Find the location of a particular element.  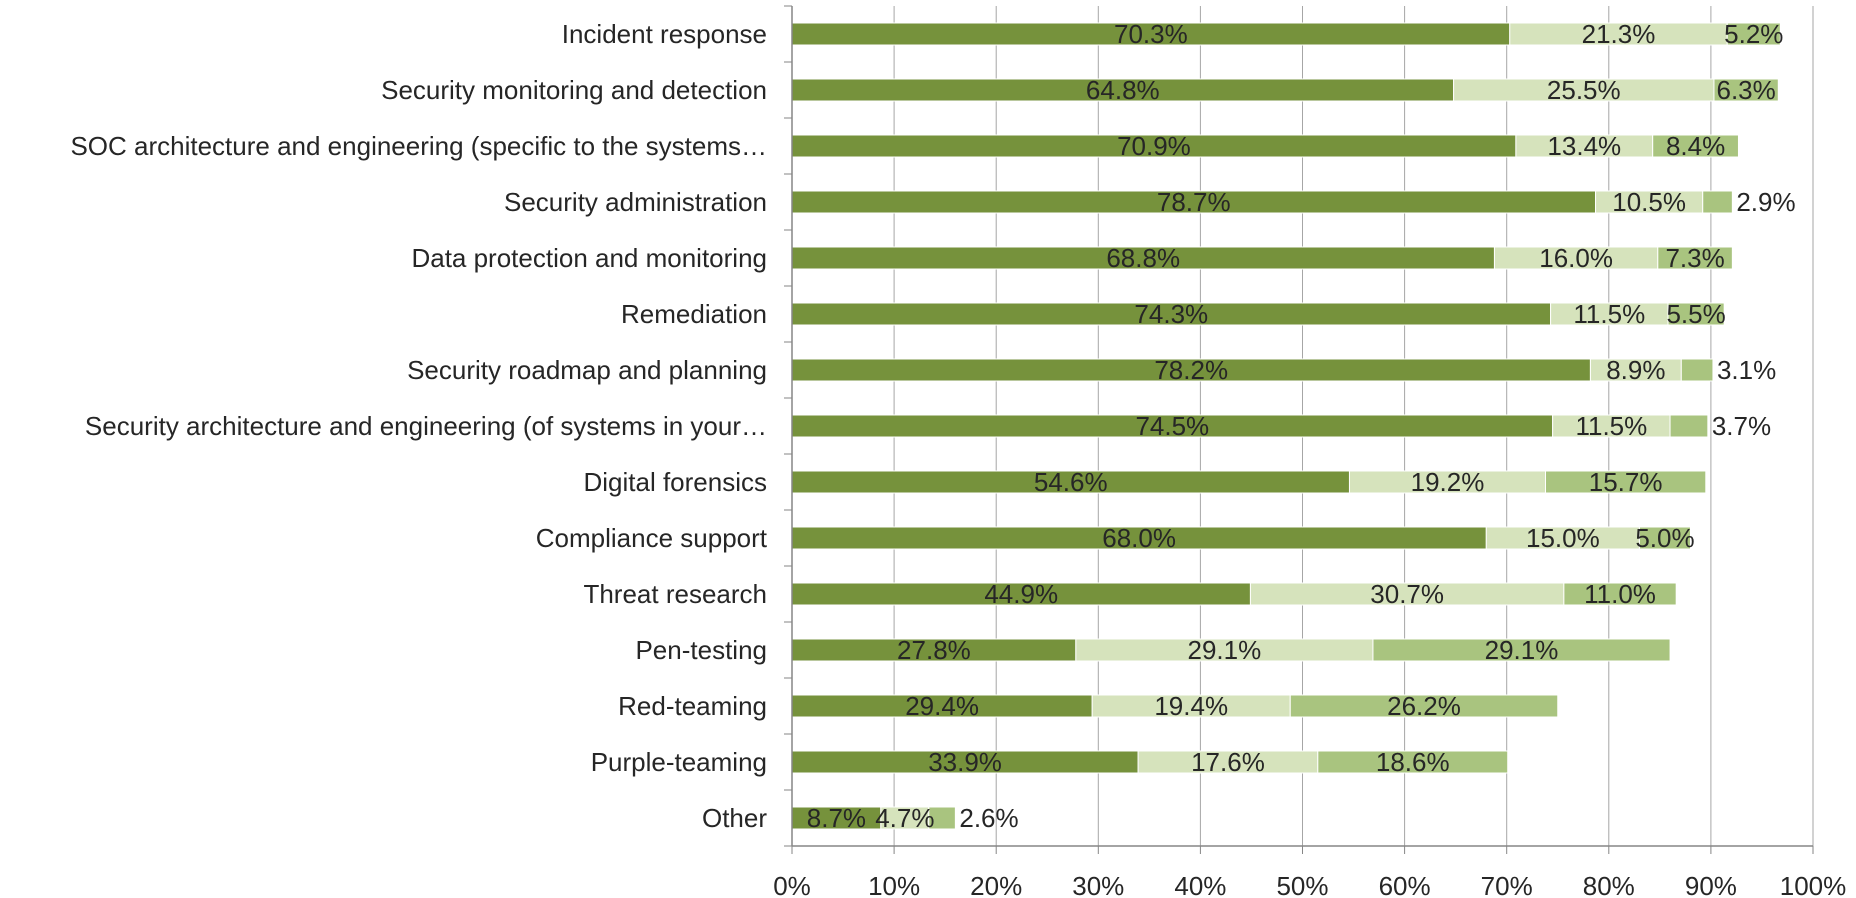

category-label: Security administration is located at coordinates (635, 202).